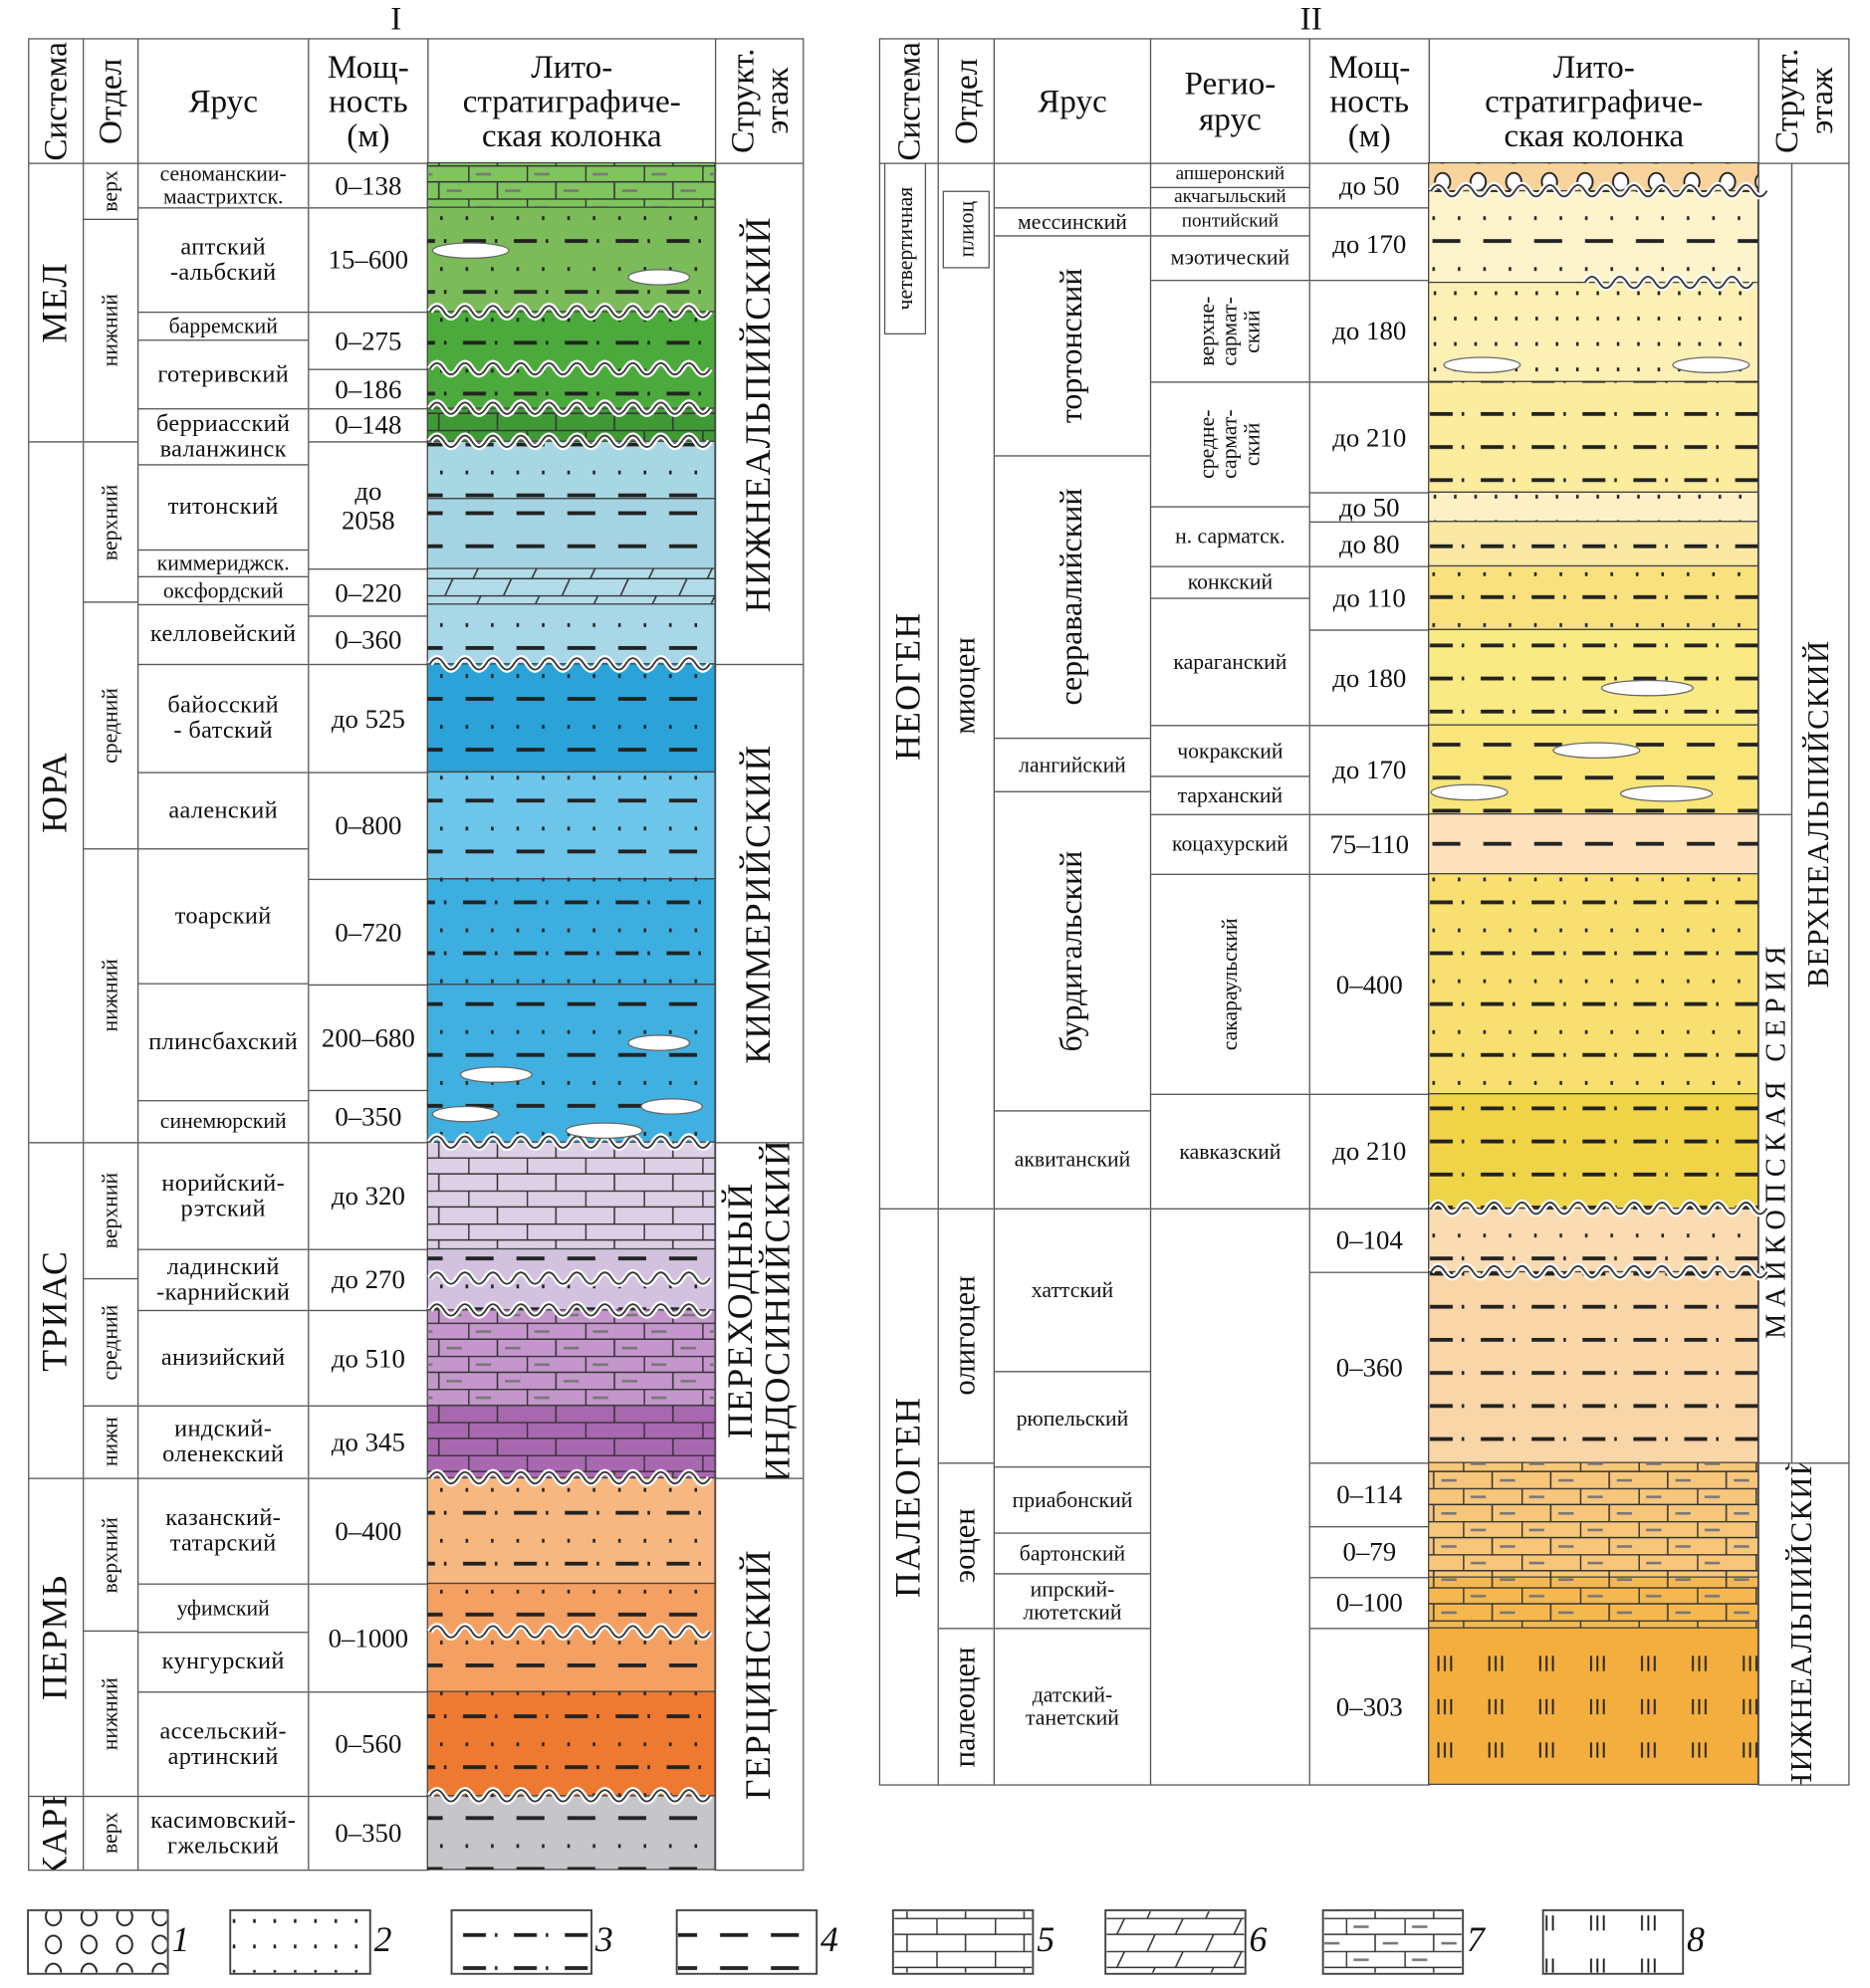 Image resolution: width=1870 pixels, height=1988 pixels. Describe the element at coordinates (967, 1336) in the screenshot. I see `series-cell: олигоцен` at that location.